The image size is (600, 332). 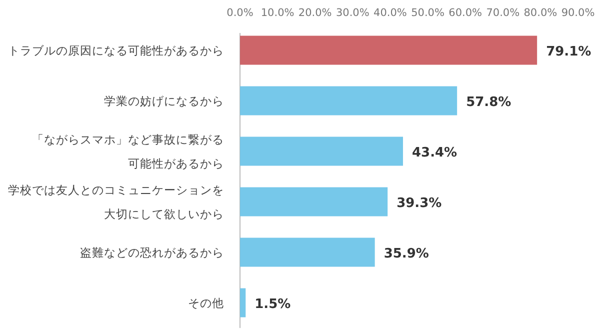 What do you see at coordinates (277, 13) in the screenshot?
I see `x-tick-label: 10.0%` at bounding box center [277, 13].